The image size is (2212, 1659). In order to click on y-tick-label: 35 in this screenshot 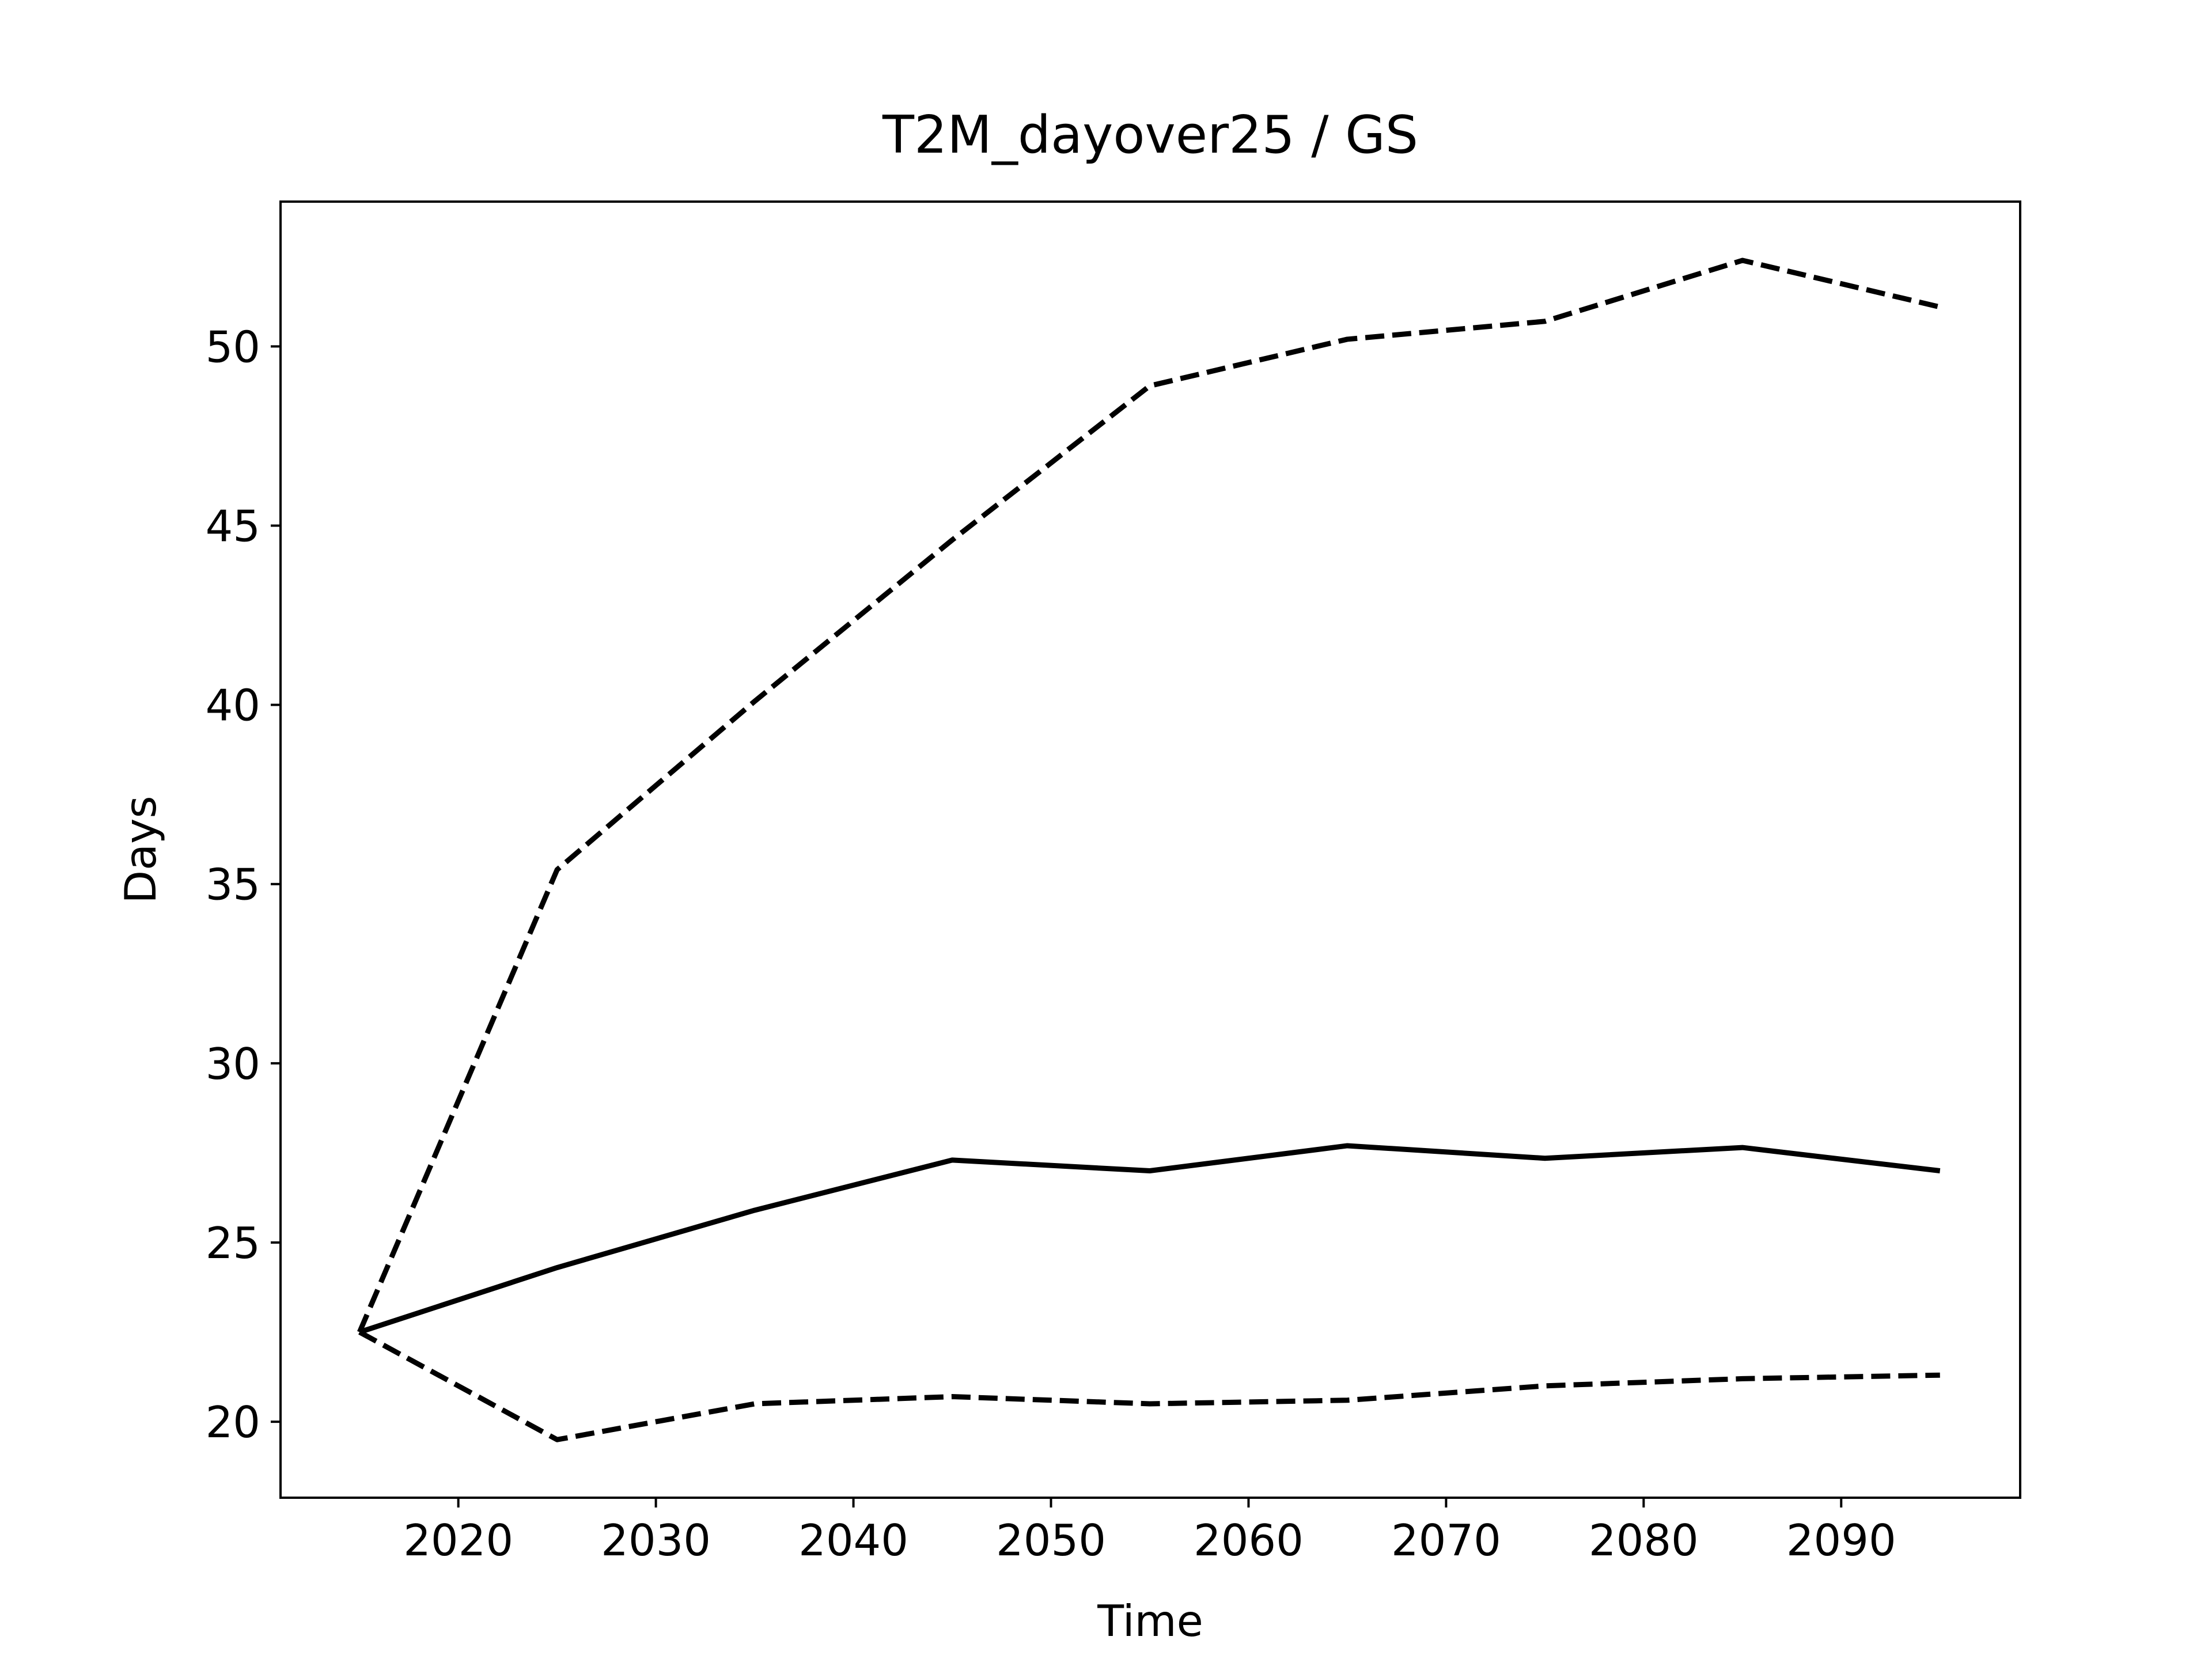, I will do `click(233, 884)`.